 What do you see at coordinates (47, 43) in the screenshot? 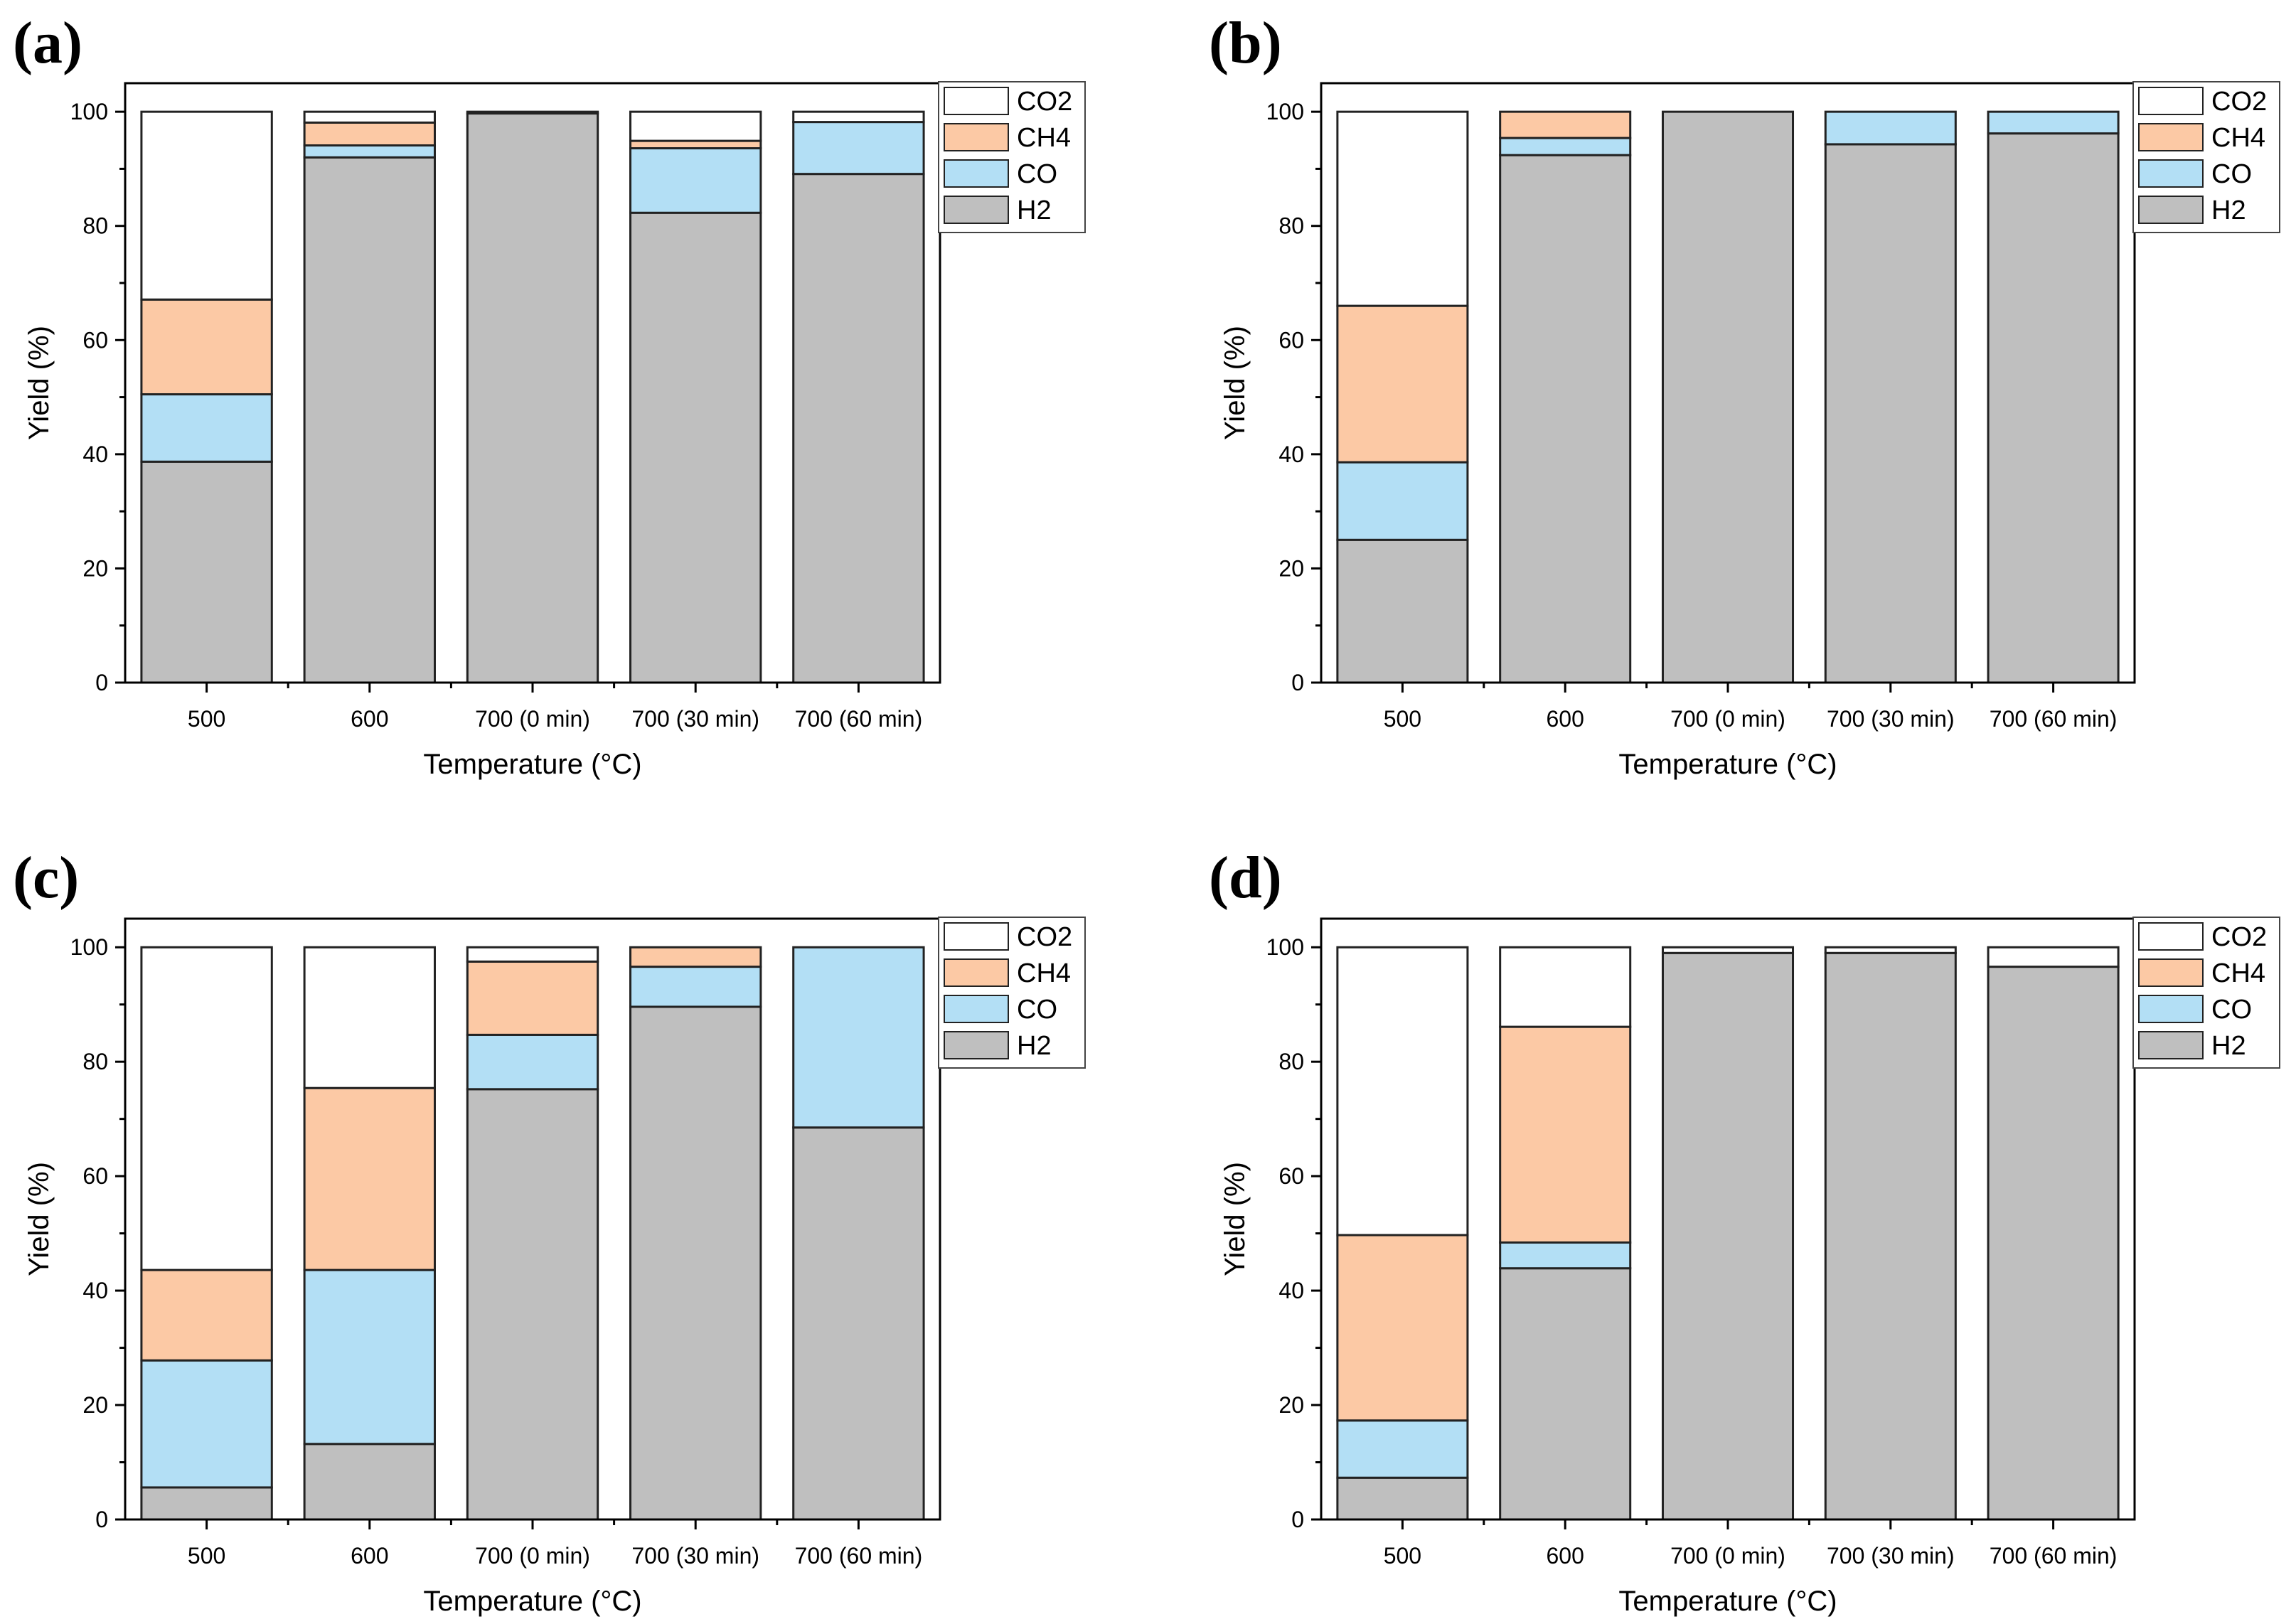
I see `panel-label: (a)` at bounding box center [47, 43].